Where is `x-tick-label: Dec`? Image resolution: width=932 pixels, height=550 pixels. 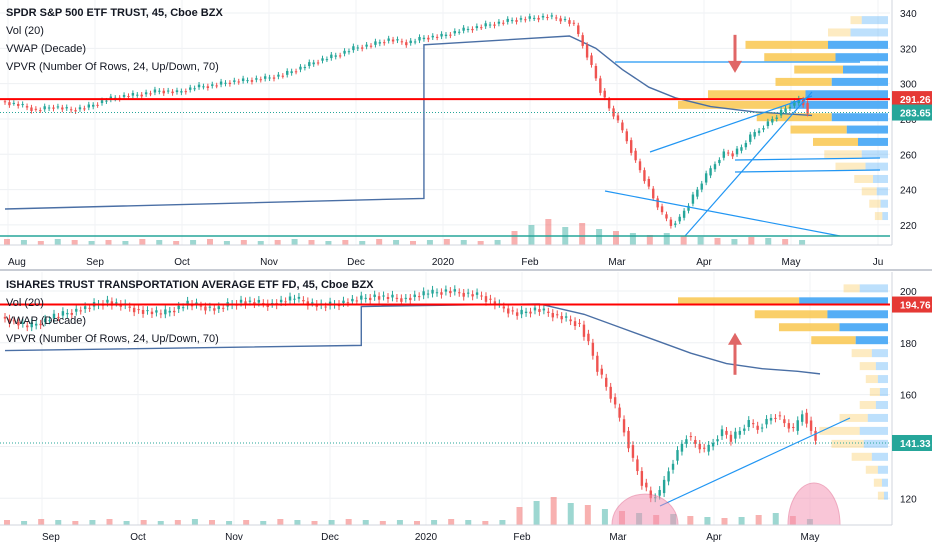 x-tick-label: Dec is located at coordinates (356, 262).